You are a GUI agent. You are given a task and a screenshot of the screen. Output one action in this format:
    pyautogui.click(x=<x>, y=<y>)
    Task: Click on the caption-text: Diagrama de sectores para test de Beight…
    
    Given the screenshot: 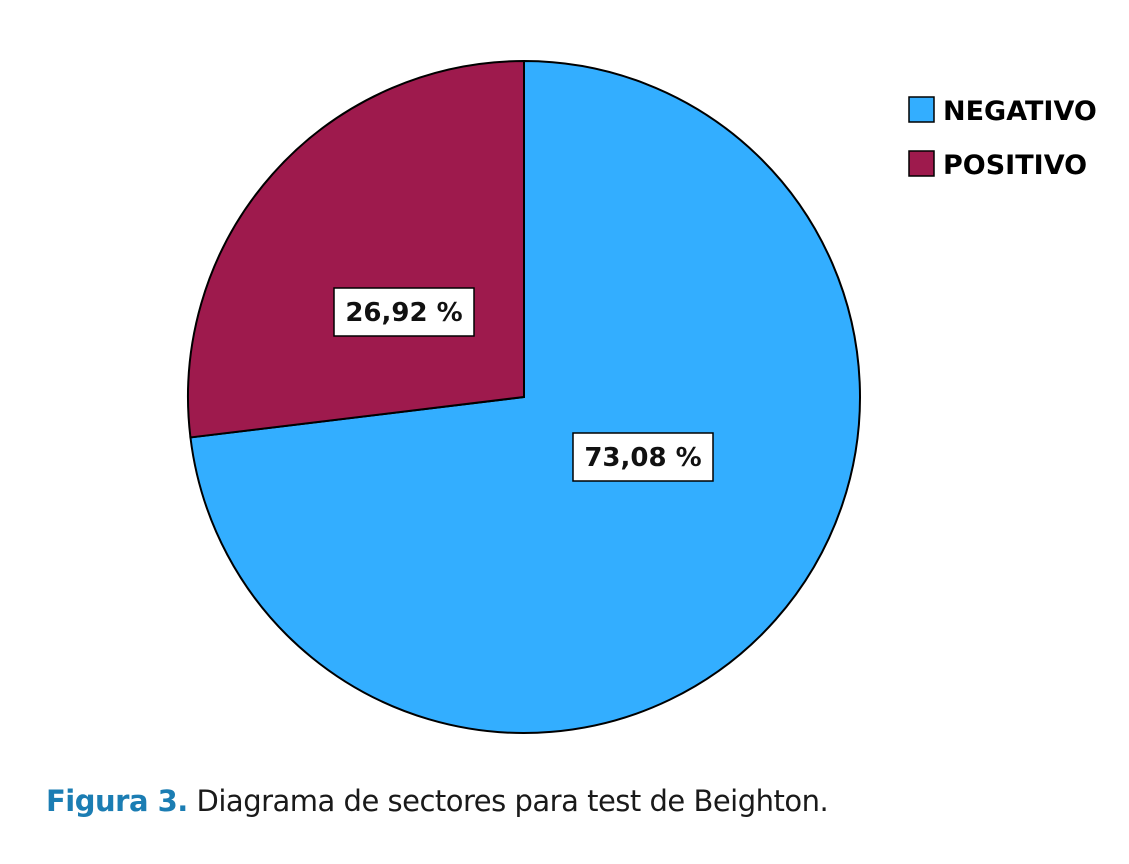 What is the action you would take?
    pyautogui.click(x=508, y=801)
    